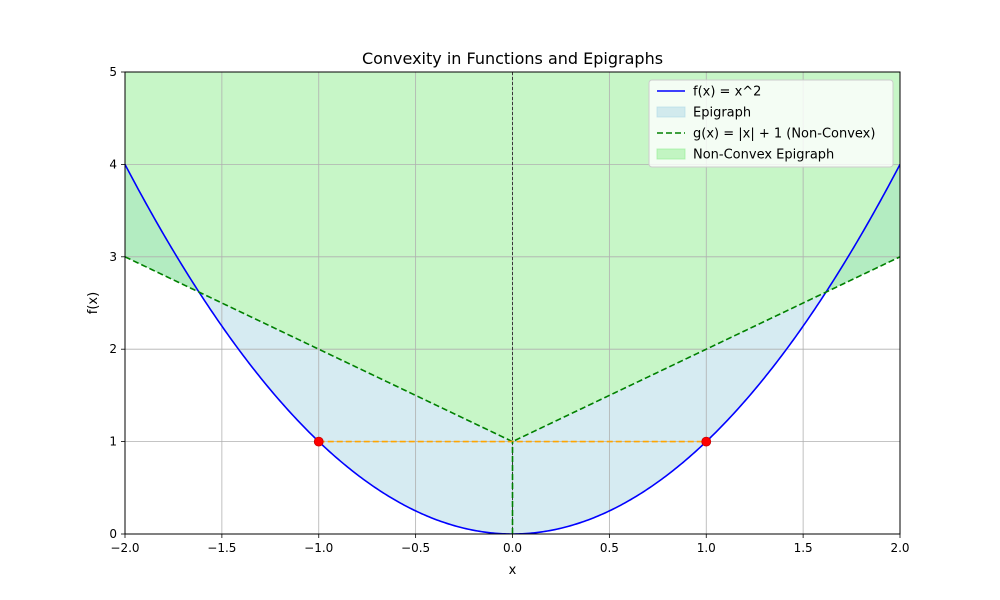  Describe the element at coordinates (93, 303) in the screenshot. I see `y-axis-label: f(x)` at that location.